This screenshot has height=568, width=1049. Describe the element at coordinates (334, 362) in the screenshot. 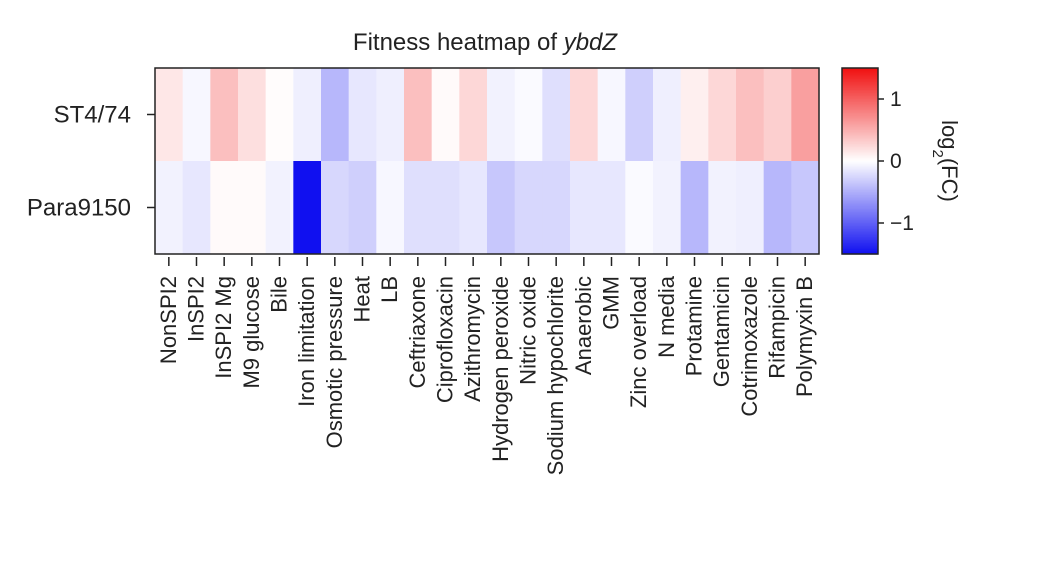

I see `column-label: Osmotic pressure` at that location.